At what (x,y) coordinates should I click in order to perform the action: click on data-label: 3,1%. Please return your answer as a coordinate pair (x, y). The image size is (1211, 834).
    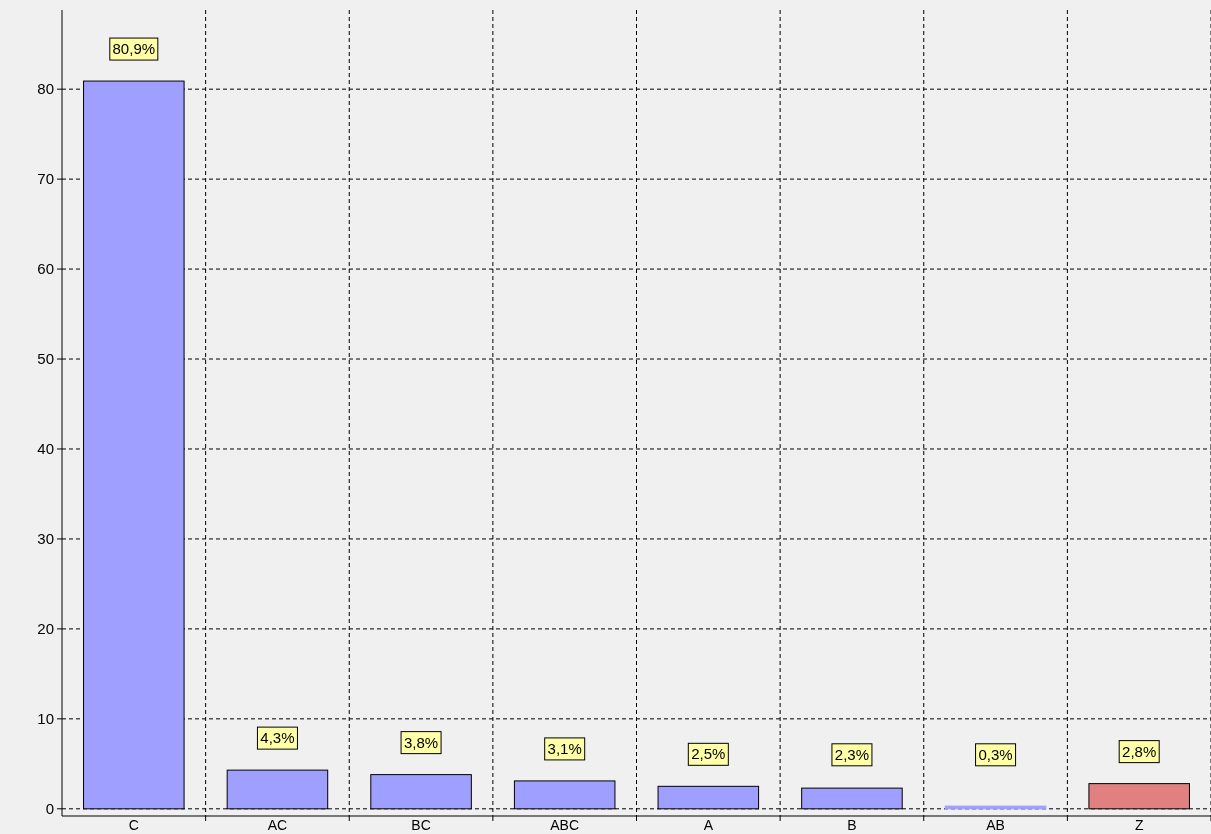
    Looking at the image, I should click on (564, 748).